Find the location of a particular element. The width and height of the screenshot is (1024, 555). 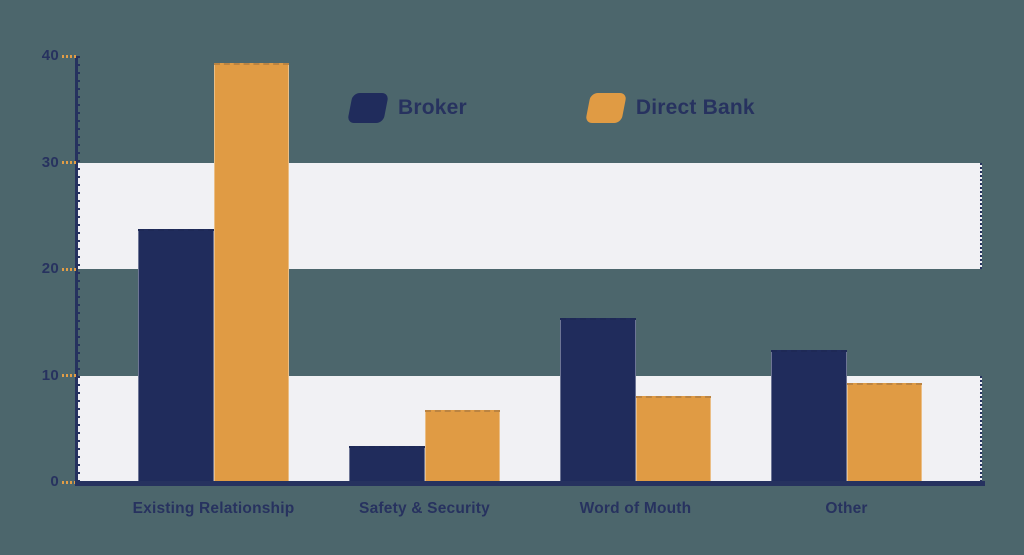

y-tick-label-20: 20 is located at coordinates (50, 268).